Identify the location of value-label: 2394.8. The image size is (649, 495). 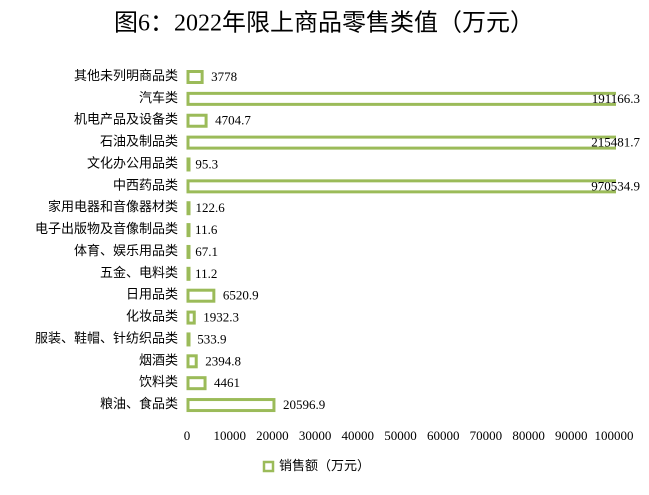
(223, 360).